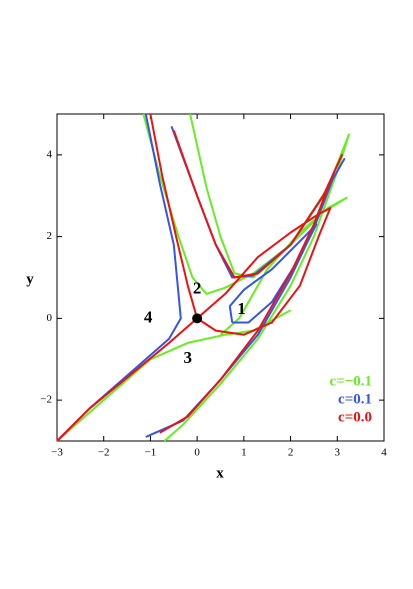  Describe the element at coordinates (57, 453) in the screenshot. I see `x-tick-label: −3` at that location.